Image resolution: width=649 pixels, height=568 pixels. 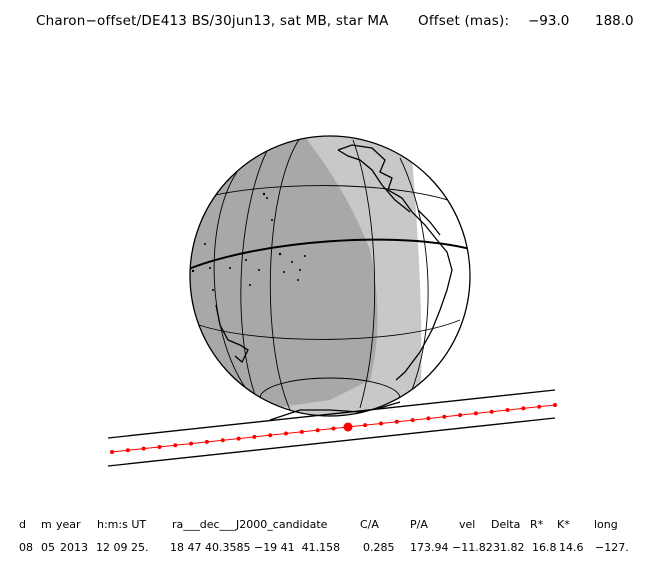 I want to click on col-header-rstar: R*, so click(x=537, y=524).